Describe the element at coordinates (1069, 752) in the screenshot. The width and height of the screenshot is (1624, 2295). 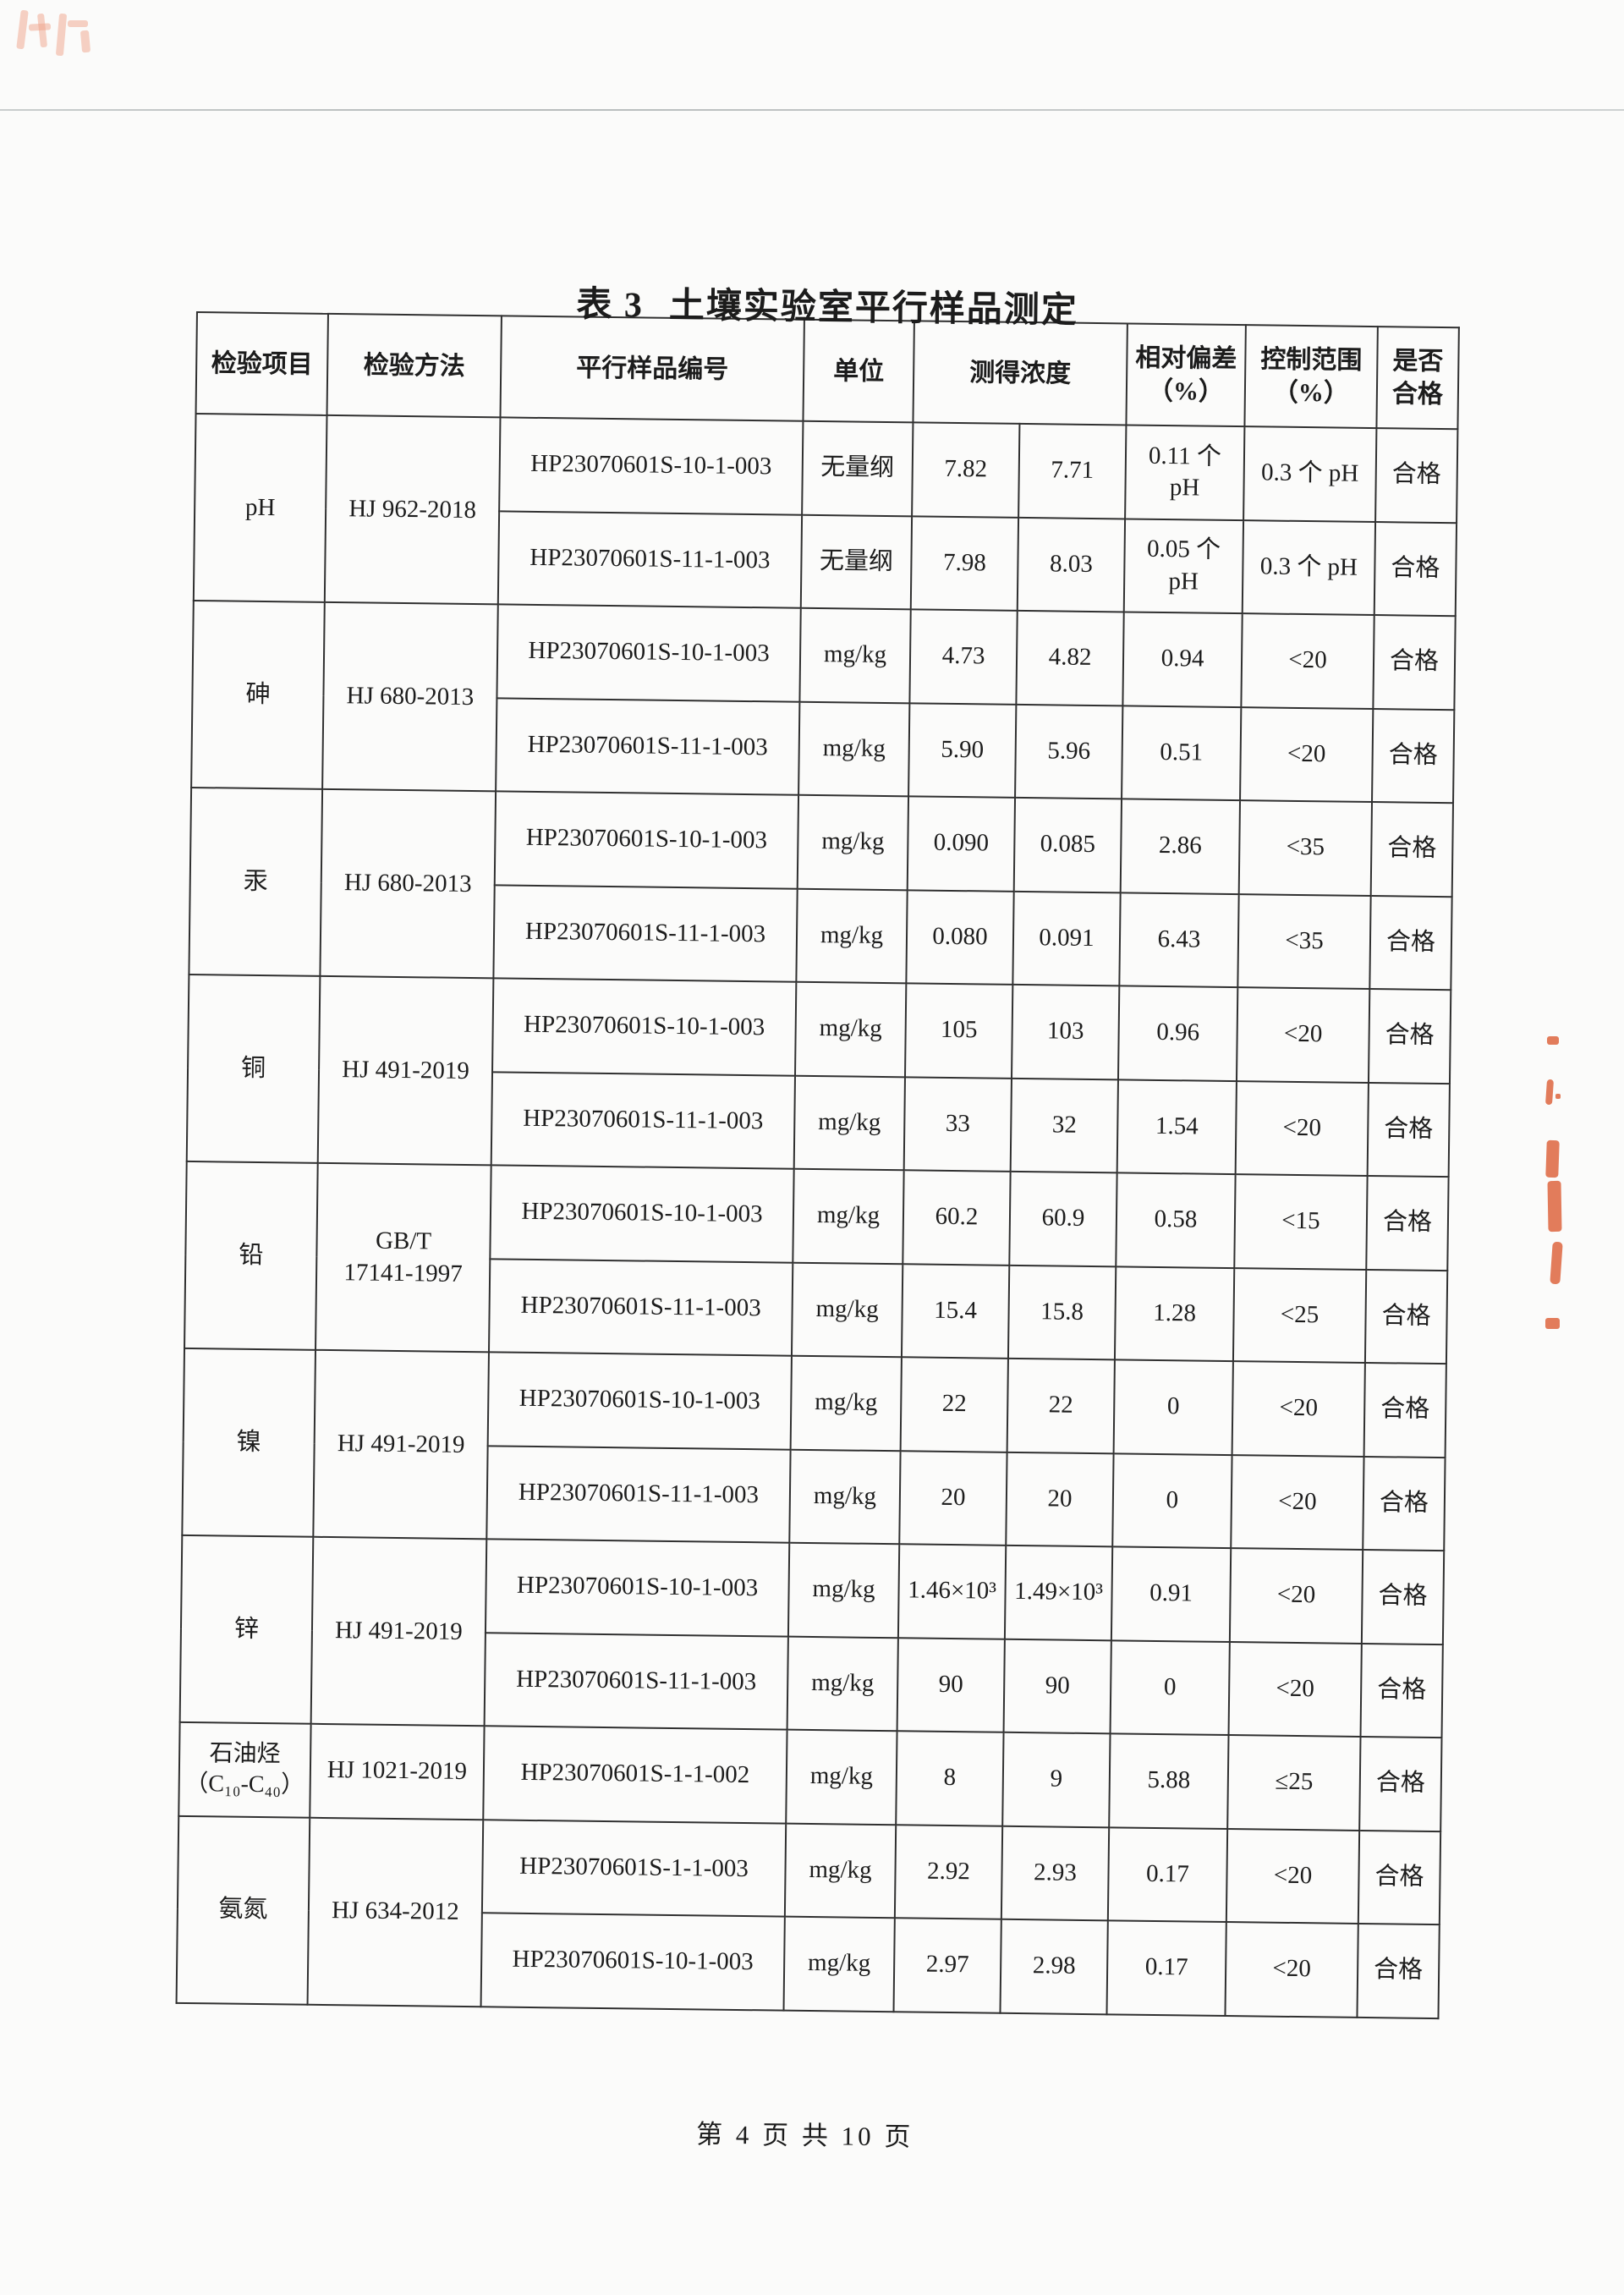
I see `conc2-cell: 5.96` at that location.